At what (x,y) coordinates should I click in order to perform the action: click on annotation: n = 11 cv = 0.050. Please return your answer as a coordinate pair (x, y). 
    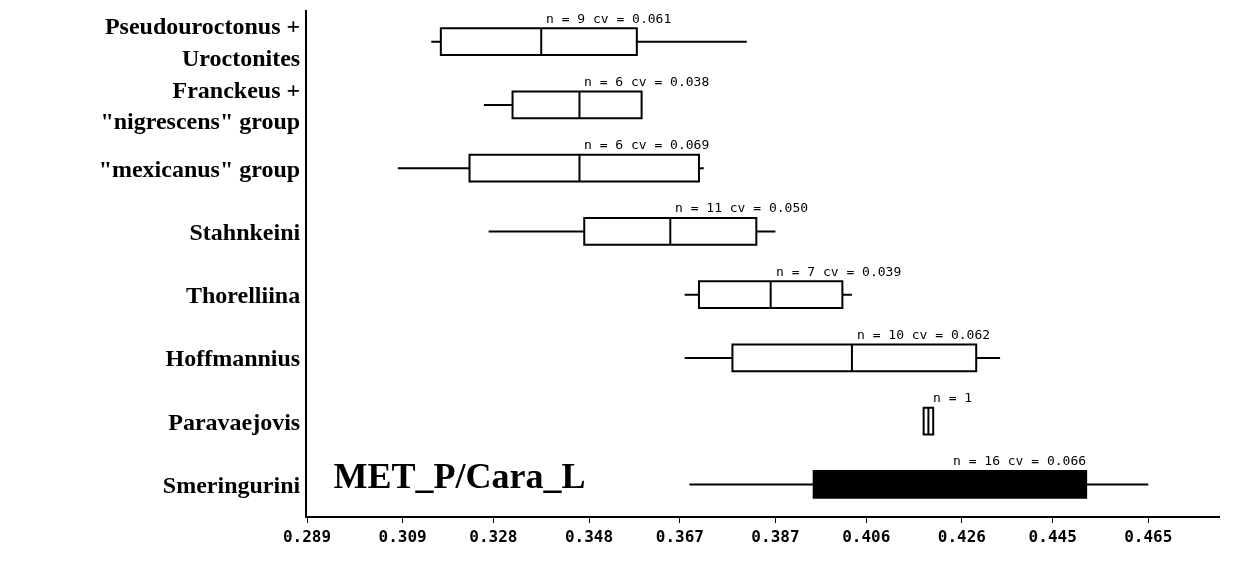
    Looking at the image, I should click on (742, 207).